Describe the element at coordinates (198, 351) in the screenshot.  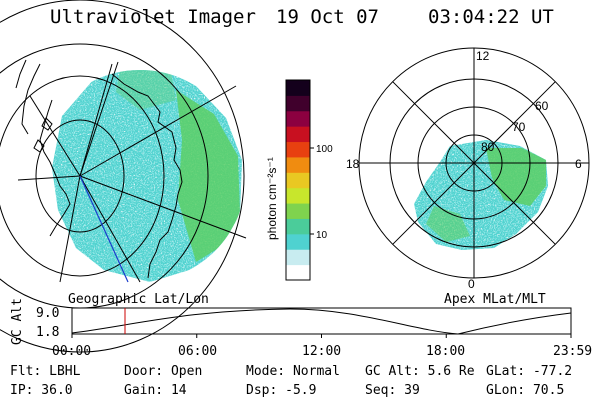
I see `altitude-xtick-1: 06:00` at that location.